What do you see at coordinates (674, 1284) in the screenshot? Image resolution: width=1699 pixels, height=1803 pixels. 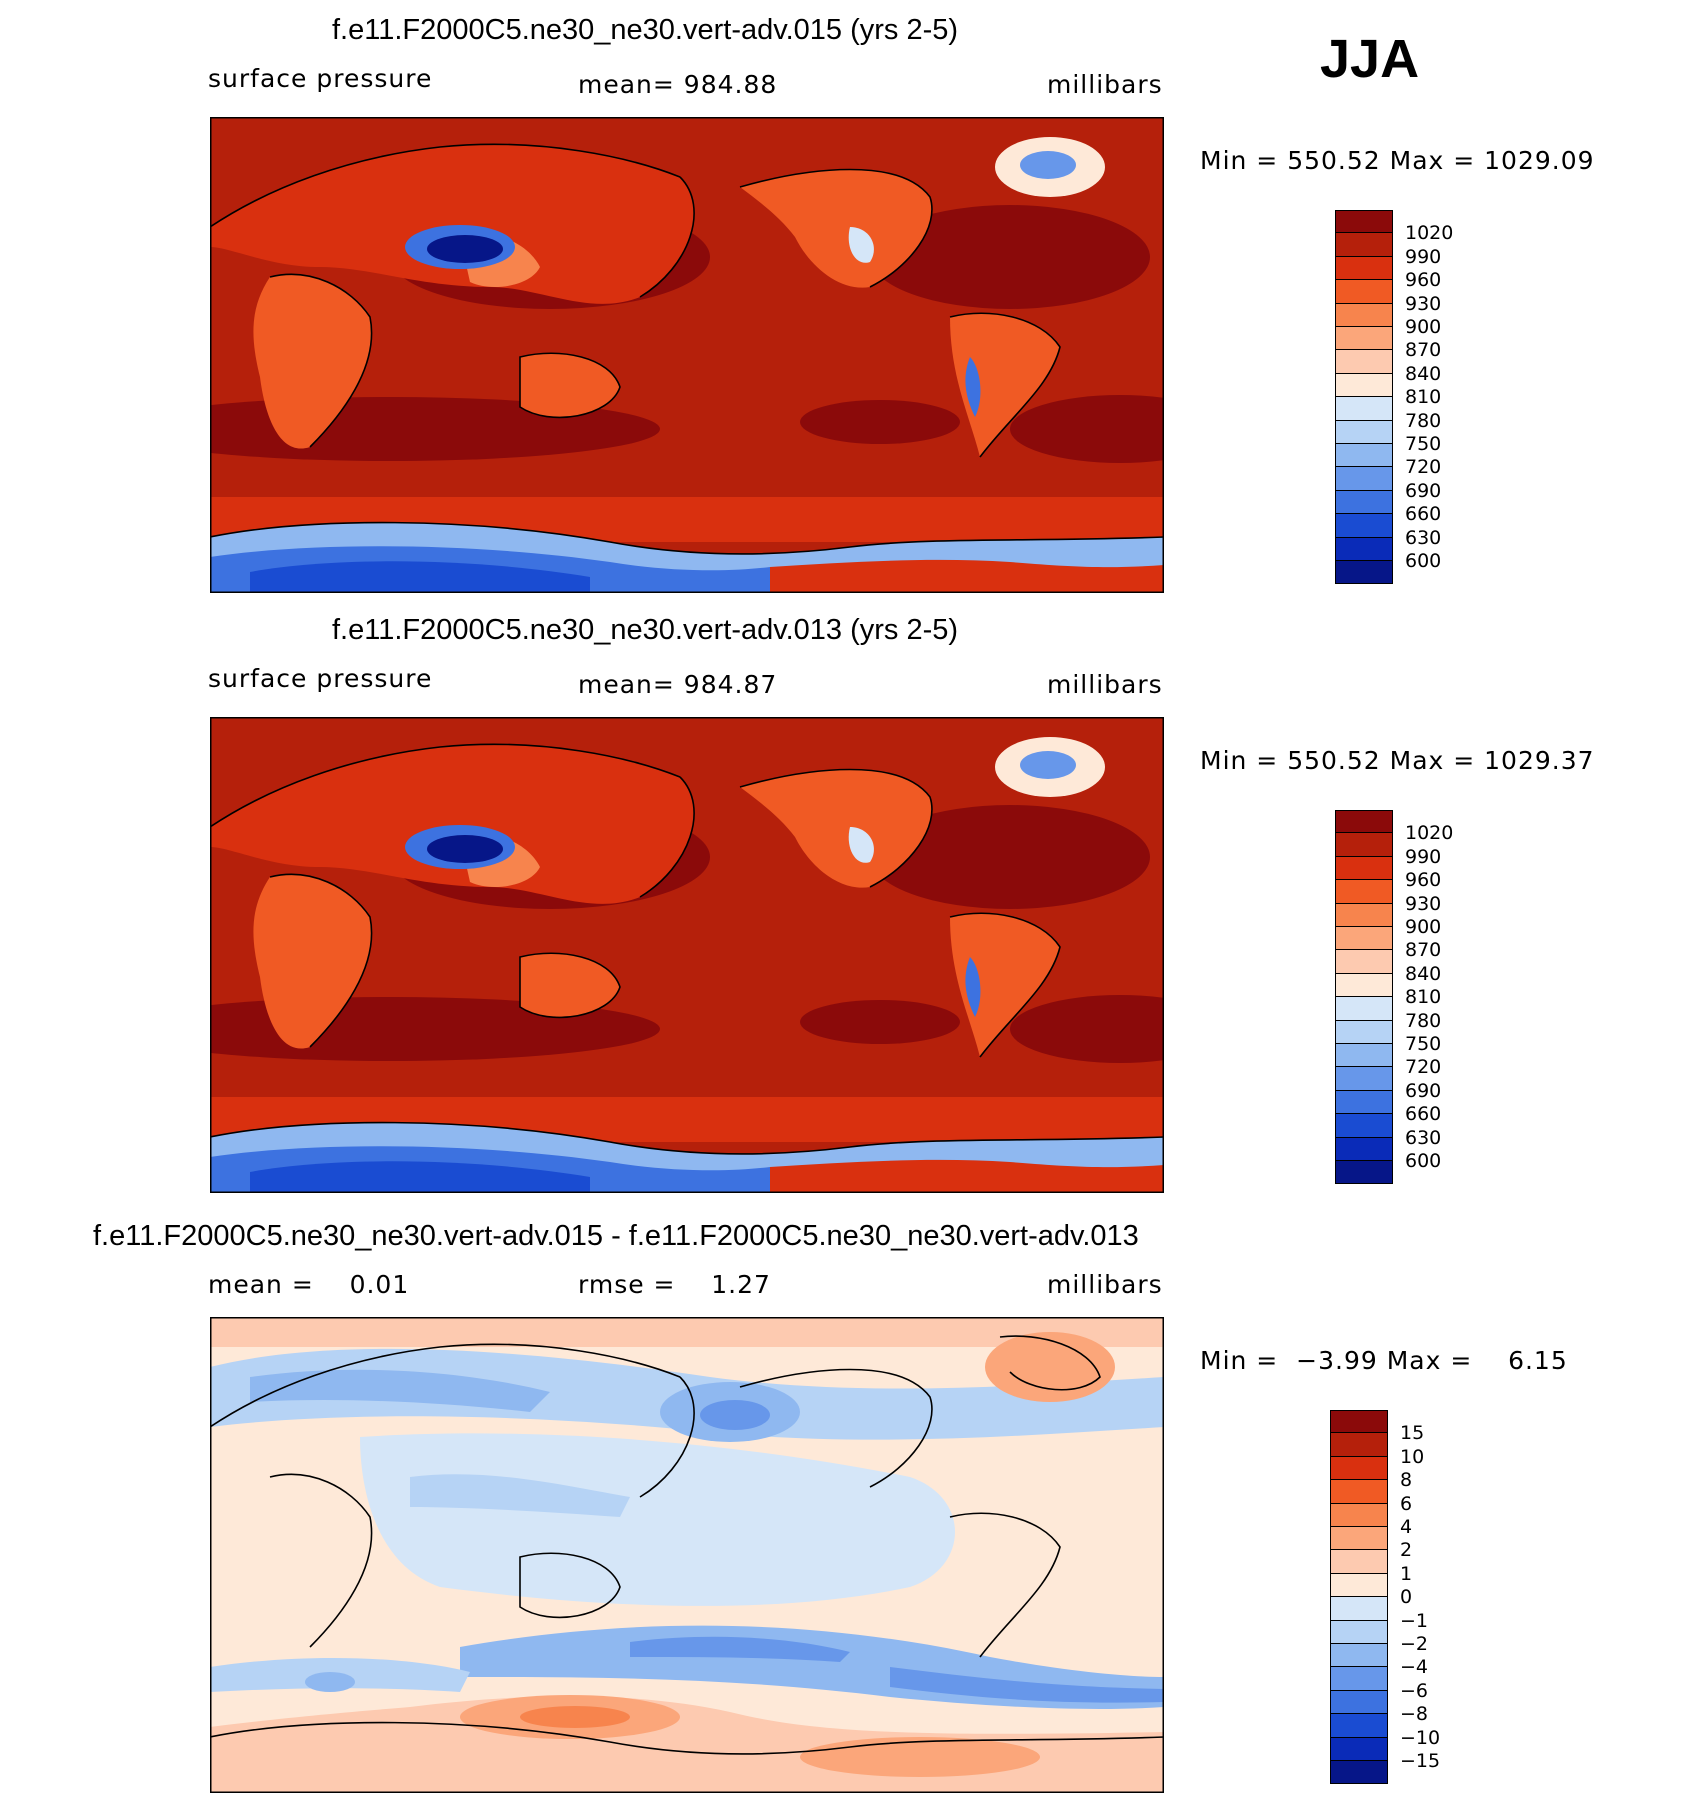 I see `rmse-label: rmse = 1.27` at bounding box center [674, 1284].